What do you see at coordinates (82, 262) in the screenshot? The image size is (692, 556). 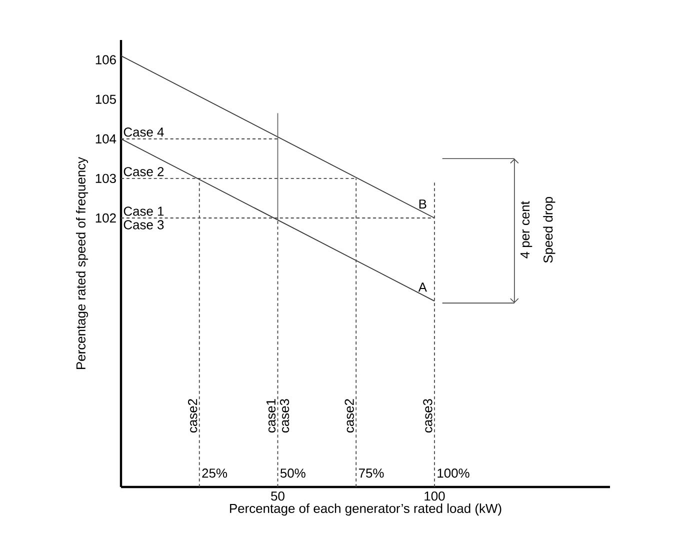 I see `y-axis-title: Percentage rated speed of frequency` at bounding box center [82, 262].